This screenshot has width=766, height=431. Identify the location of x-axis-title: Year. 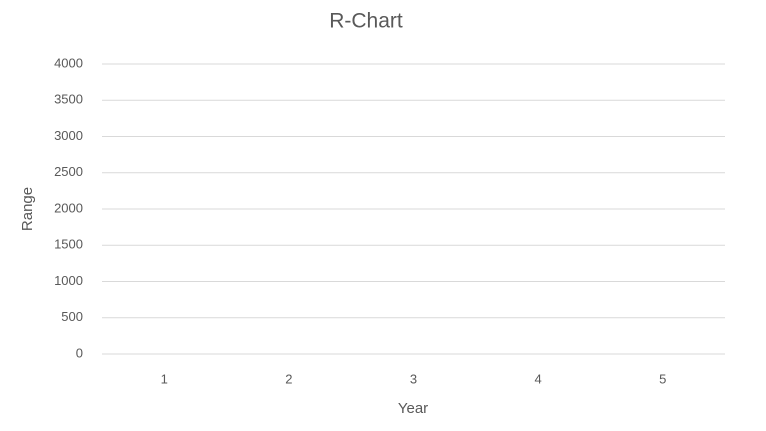
(413, 408).